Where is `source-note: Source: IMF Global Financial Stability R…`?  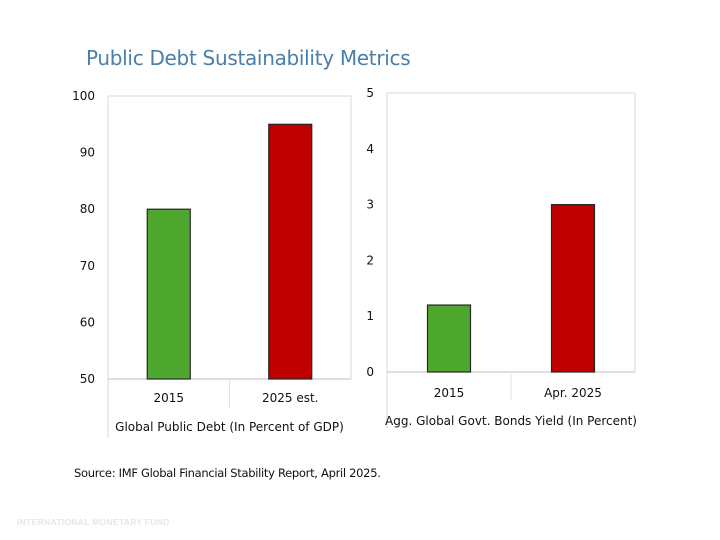 source-note: Source: IMF Global Financial Stability R… is located at coordinates (227, 473).